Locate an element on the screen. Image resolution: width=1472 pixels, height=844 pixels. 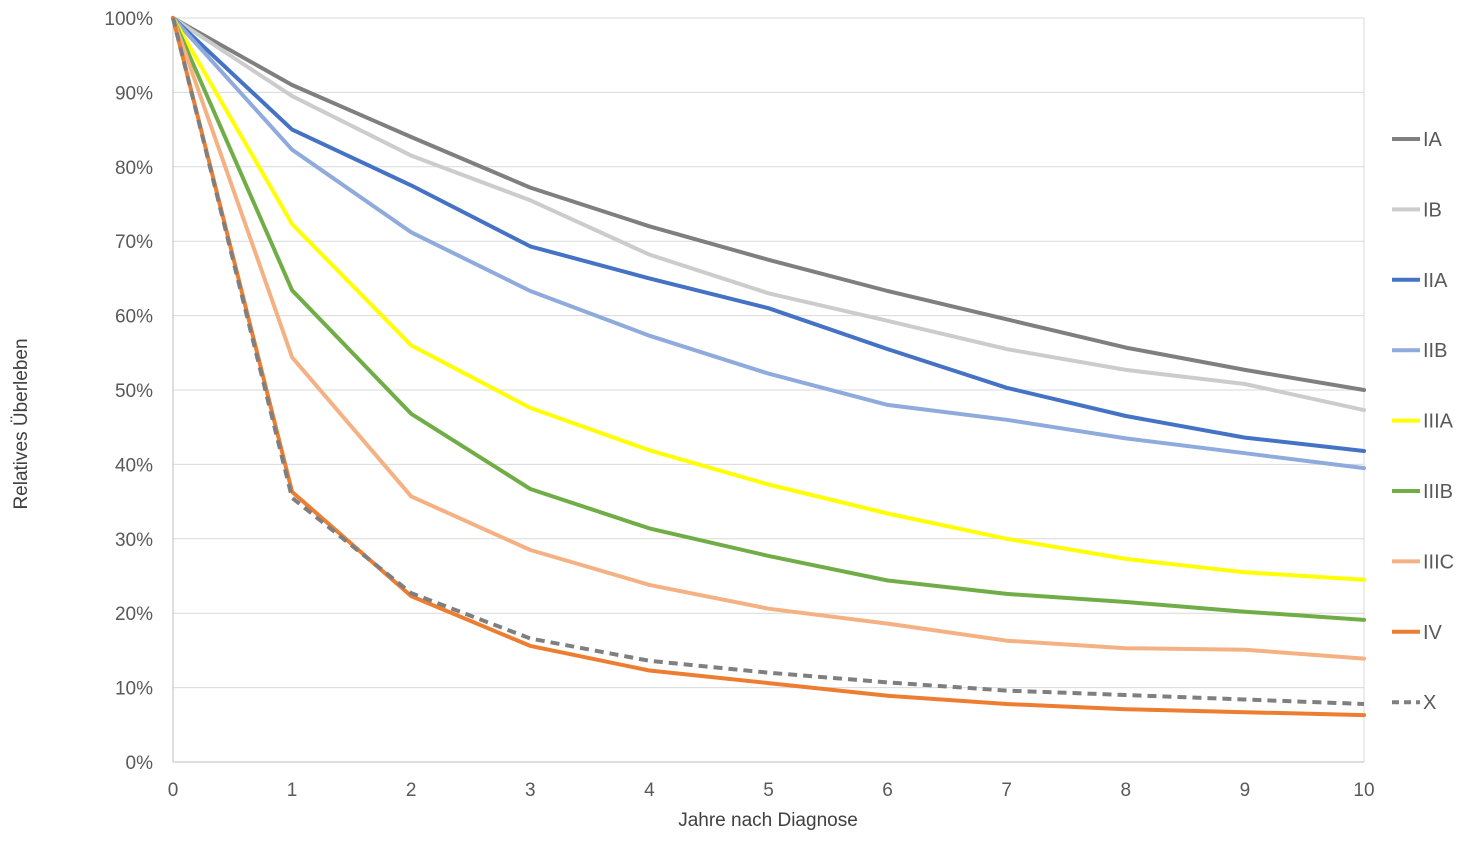
x-tick-label: 1 is located at coordinates (292, 790).